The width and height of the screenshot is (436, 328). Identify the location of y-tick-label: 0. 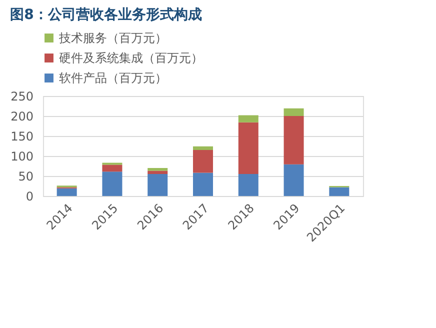
(30, 197).